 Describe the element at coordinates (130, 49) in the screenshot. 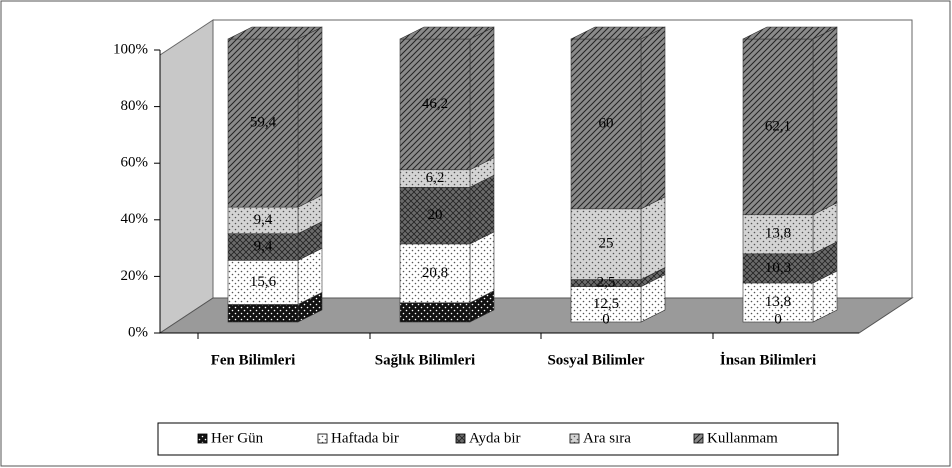

I see `y-tick-label: 100%` at that location.